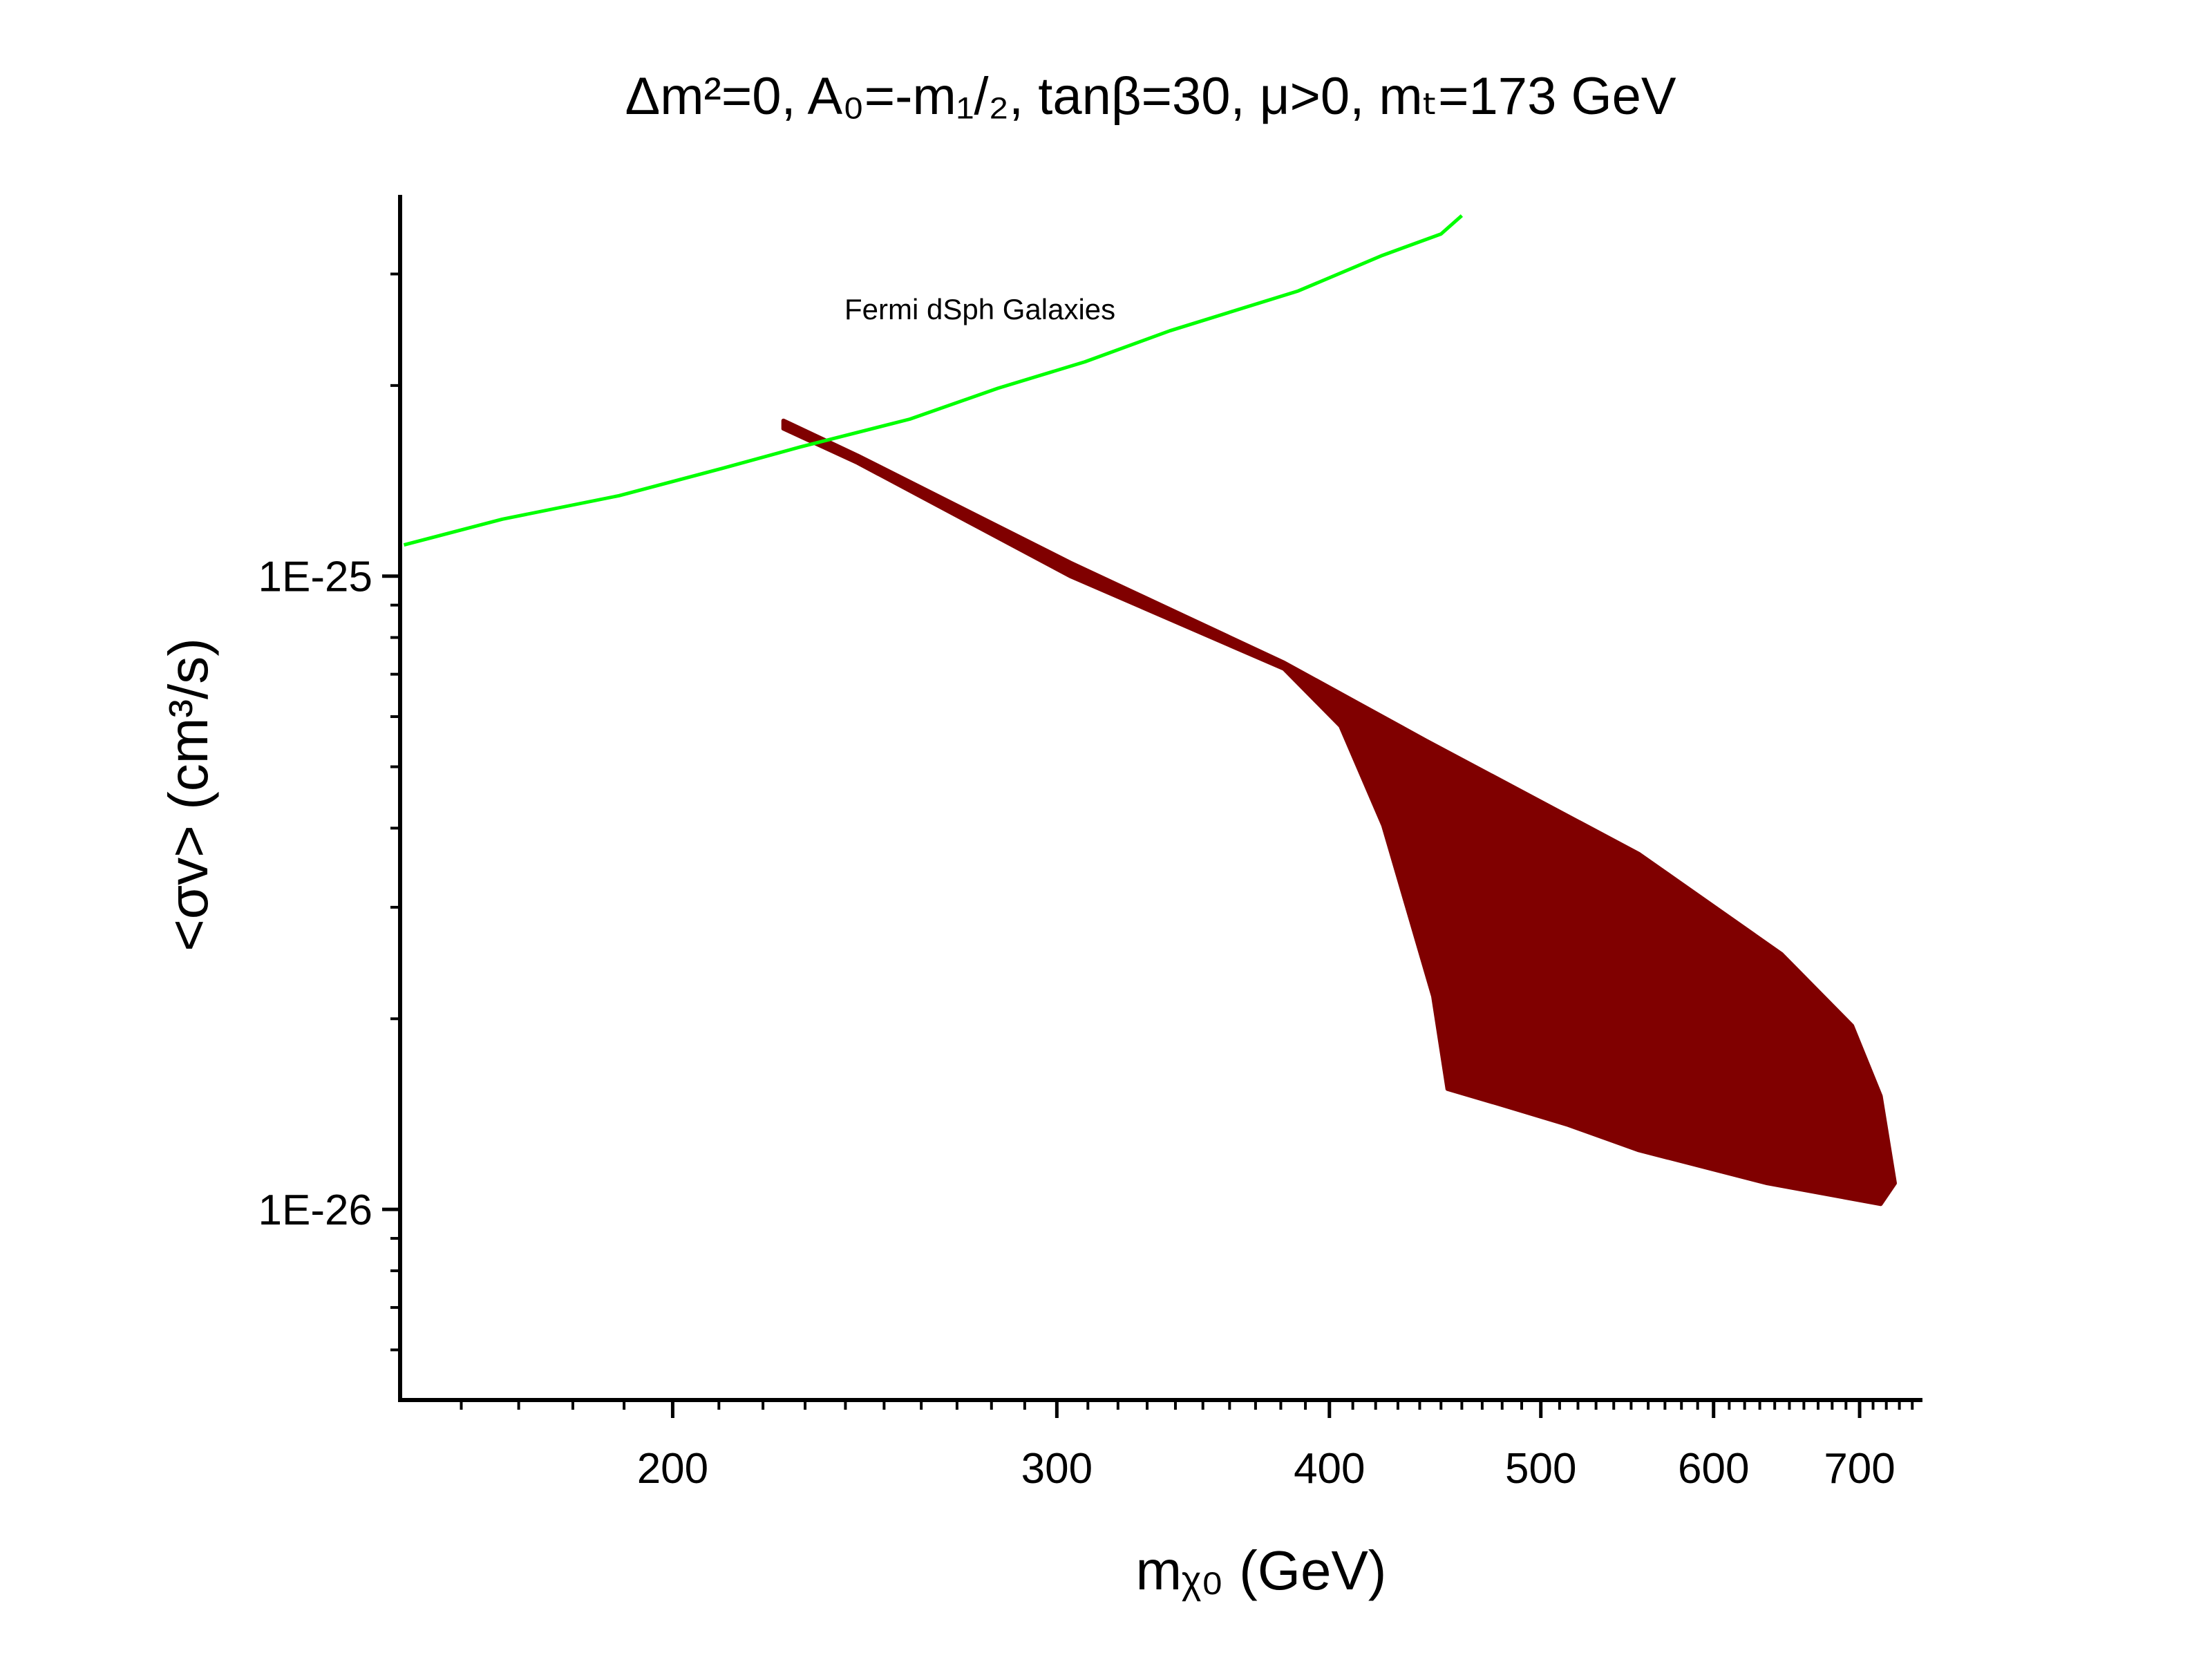  Describe the element at coordinates (979, 309) in the screenshot. I see `annotation: Fermi dSph Galaxies` at that location.